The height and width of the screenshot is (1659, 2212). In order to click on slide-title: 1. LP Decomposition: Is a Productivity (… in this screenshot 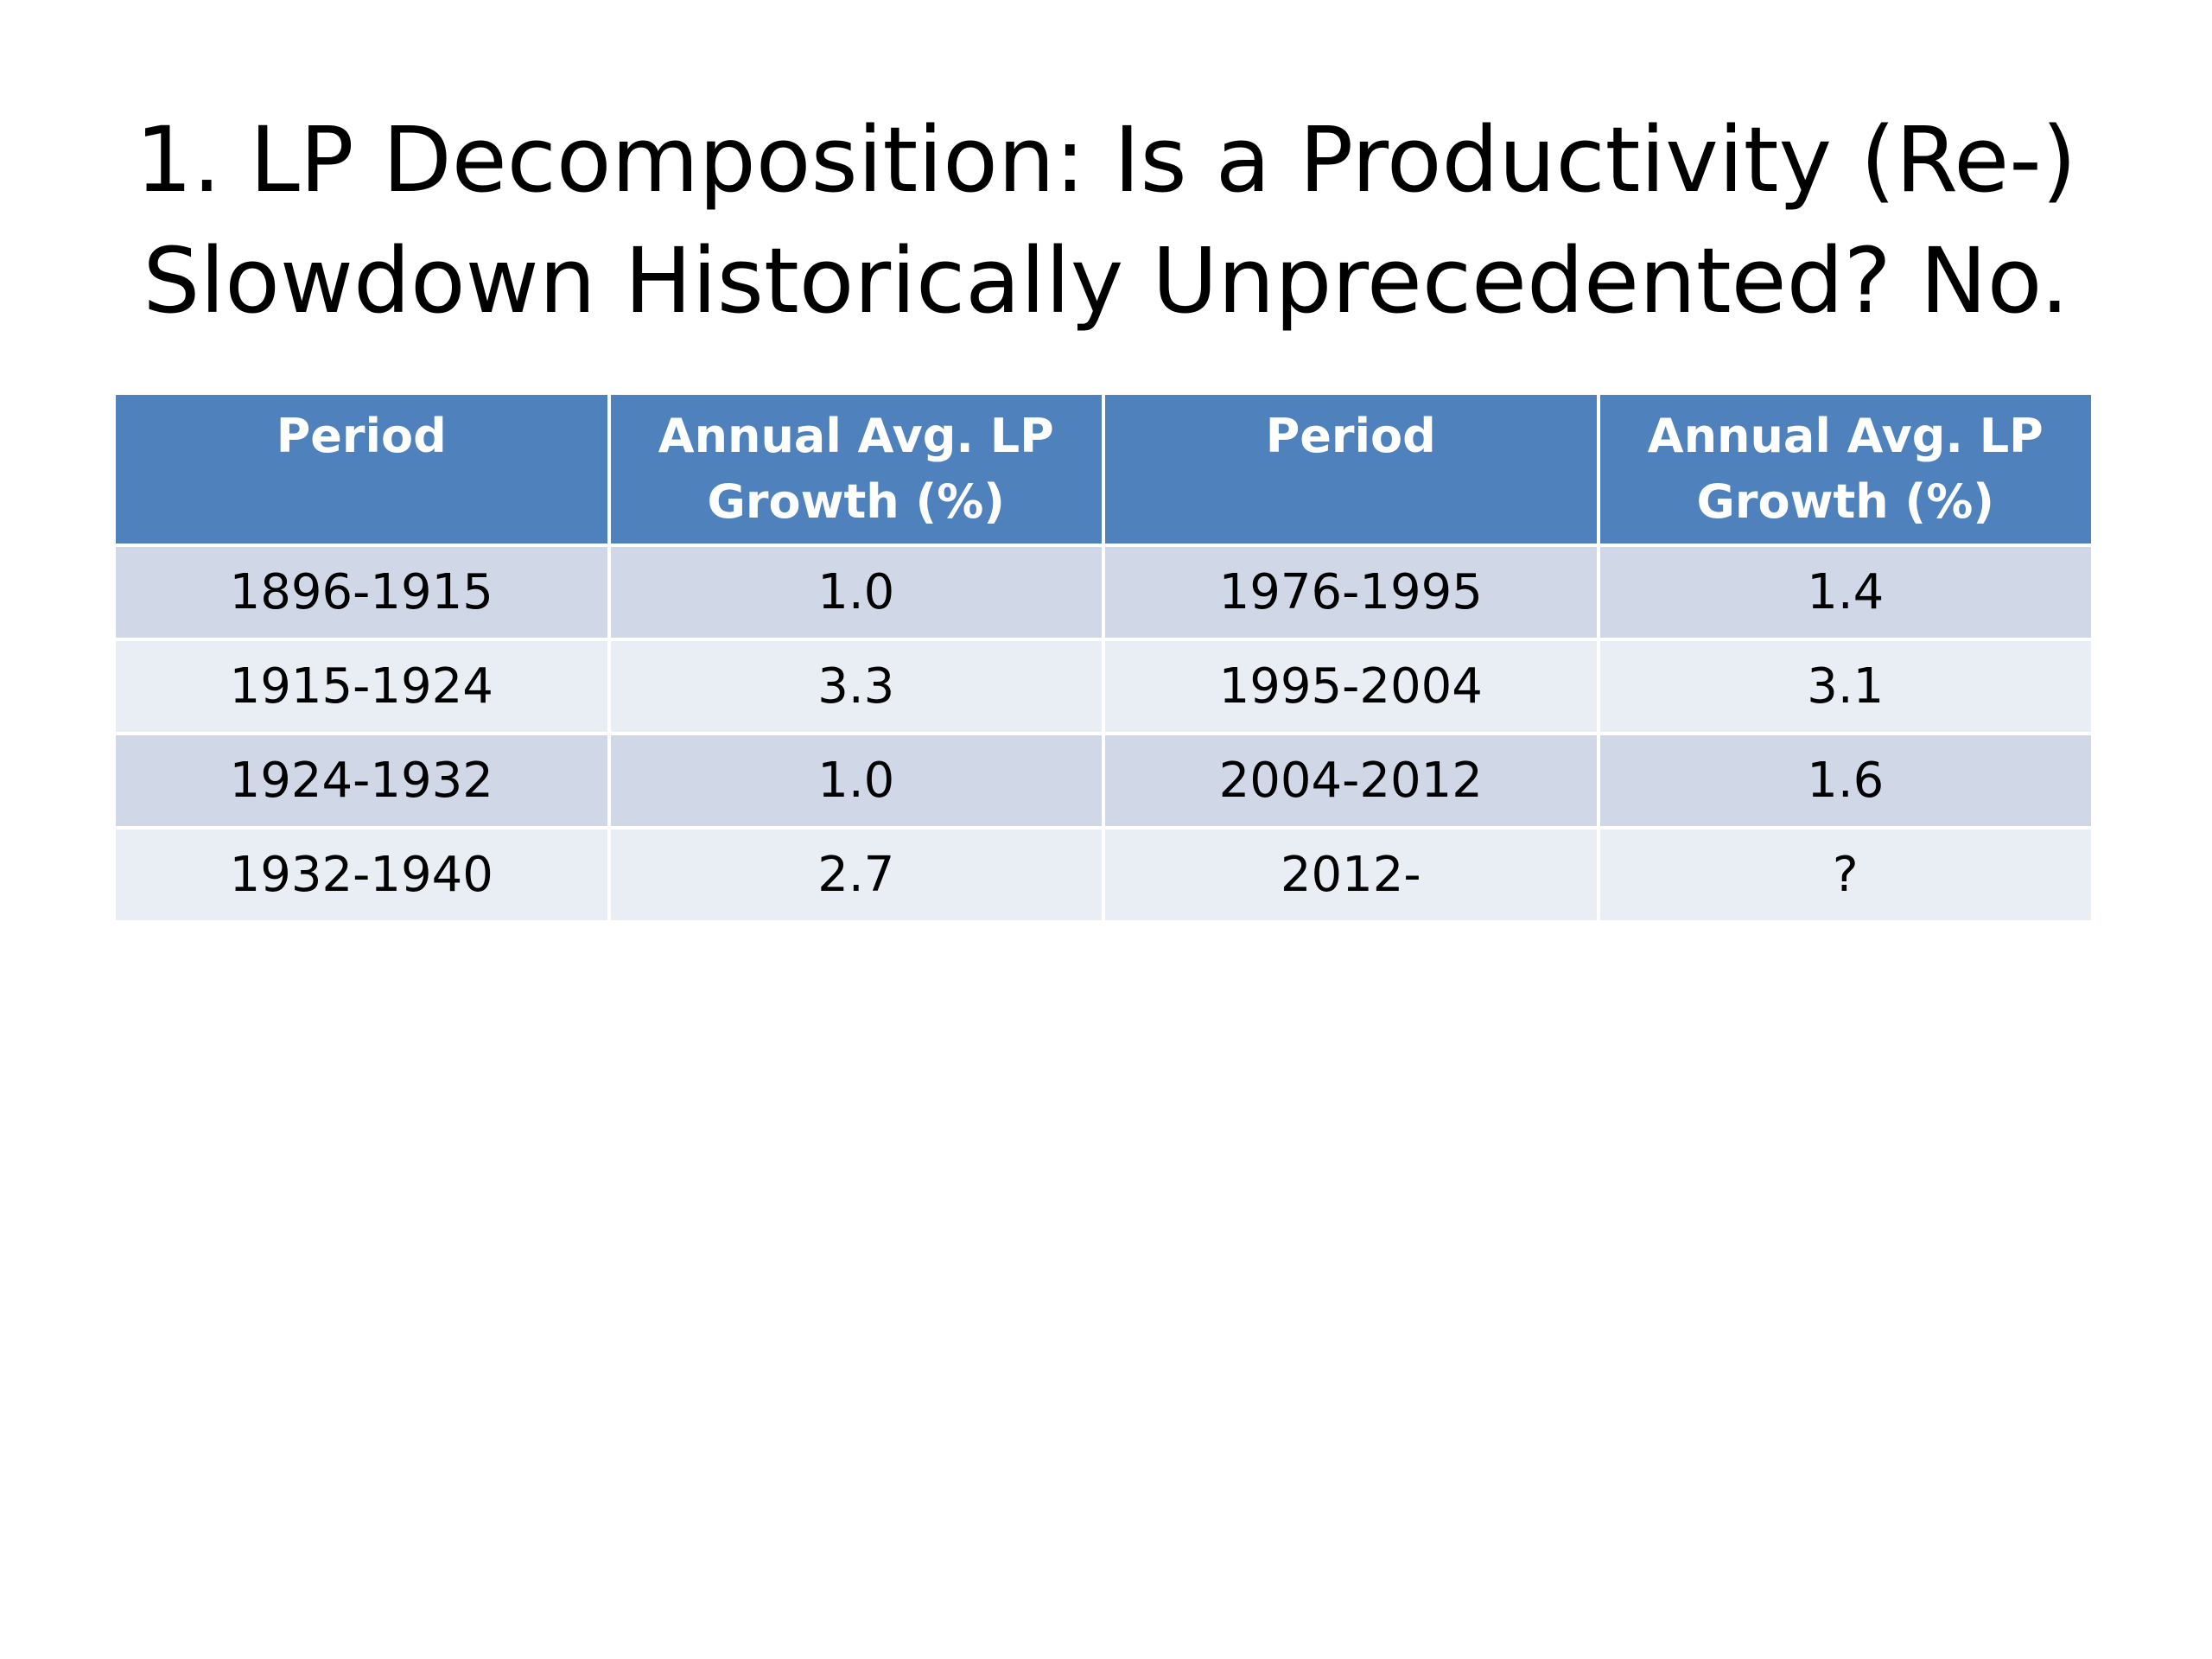, I will do `click(1106, 220)`.